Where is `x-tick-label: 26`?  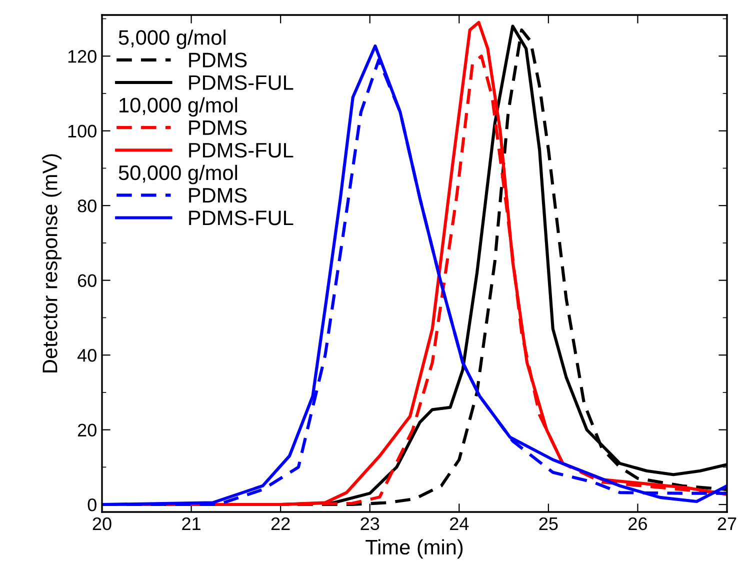
x-tick-label: 26 is located at coordinates (637, 523).